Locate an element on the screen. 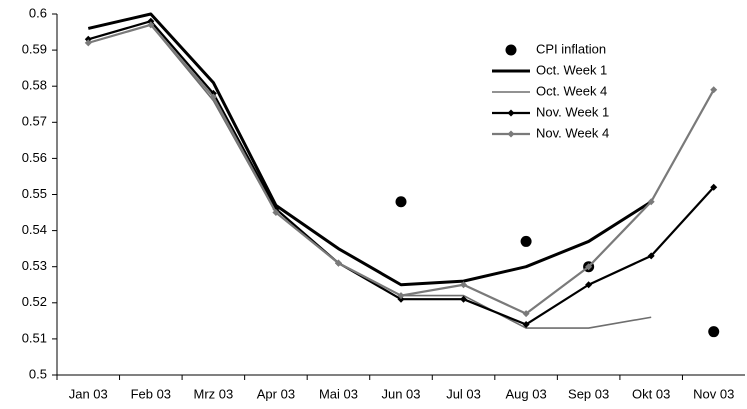  legend-label: Nov. Week 4 is located at coordinates (572, 132).